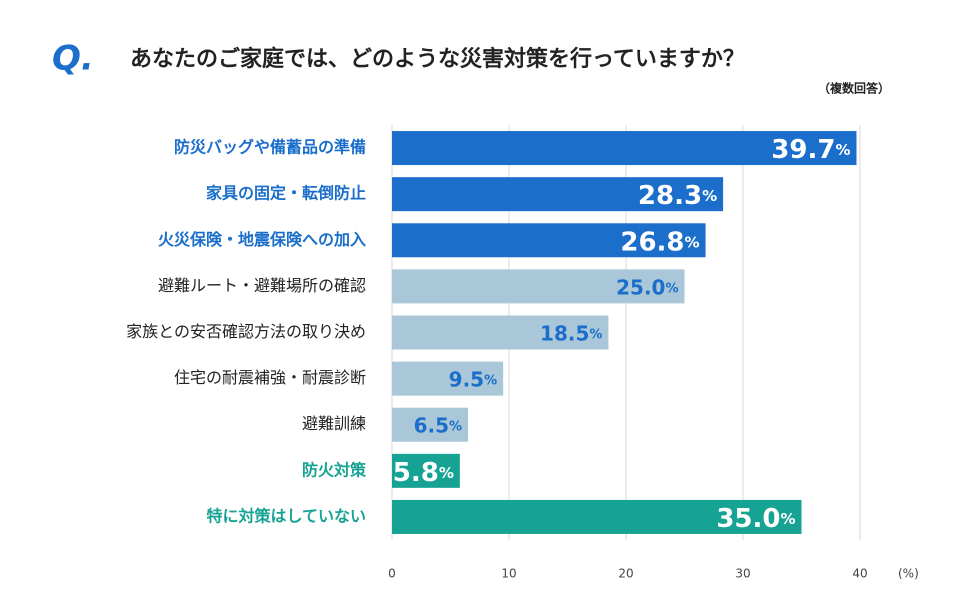 This screenshot has width=970, height=604. I want to click on question-label: Q., so click(73, 59).